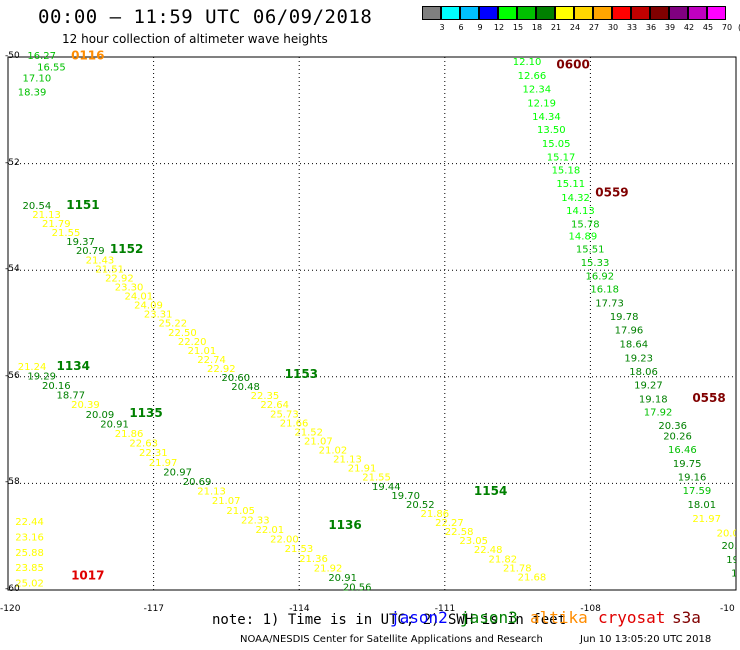  Describe the element at coordinates (594, 27) in the screenshot. I see `legend-label: 27` at that location.